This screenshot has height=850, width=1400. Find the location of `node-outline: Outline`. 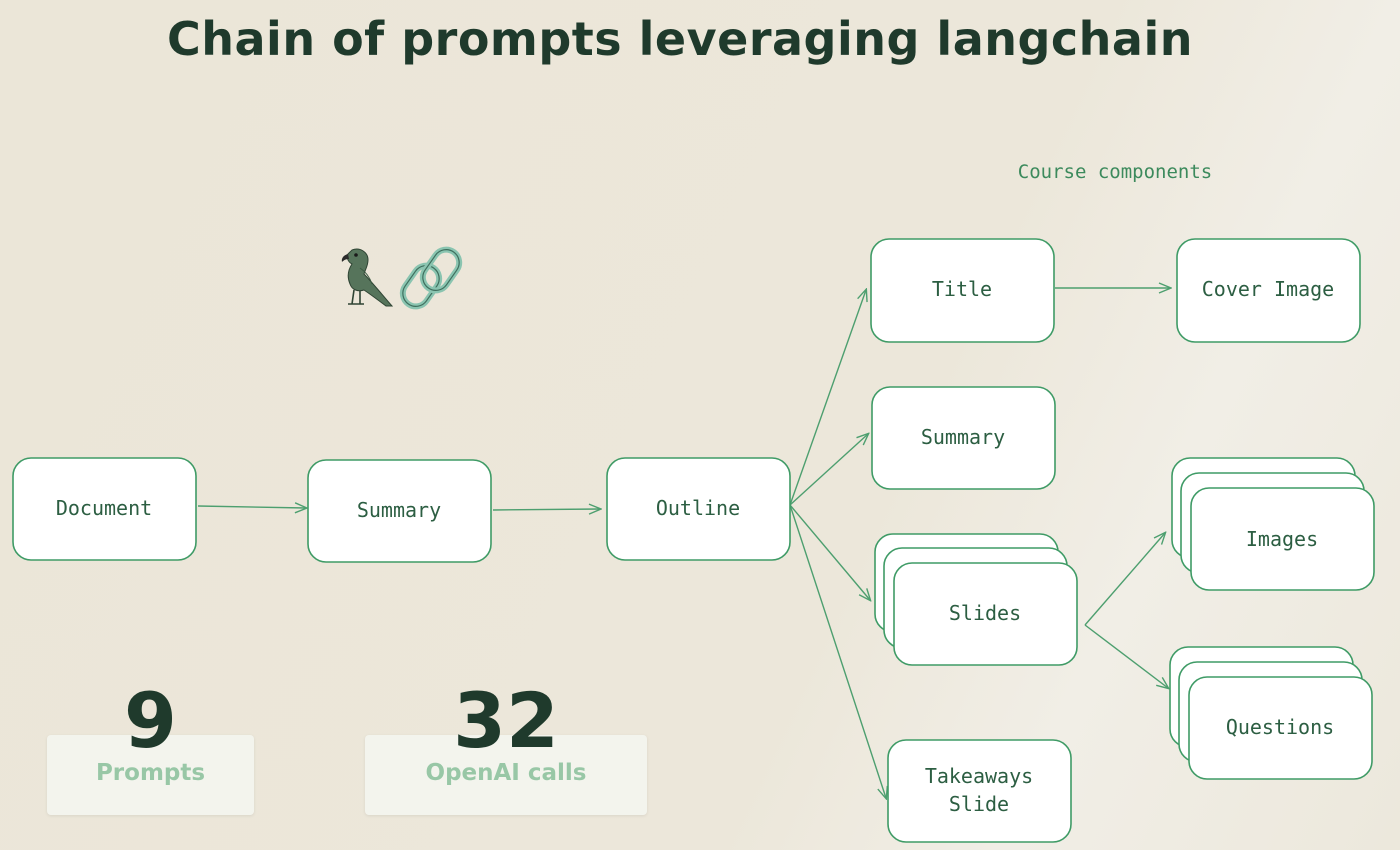

node-outline: Outline is located at coordinates (698, 509).